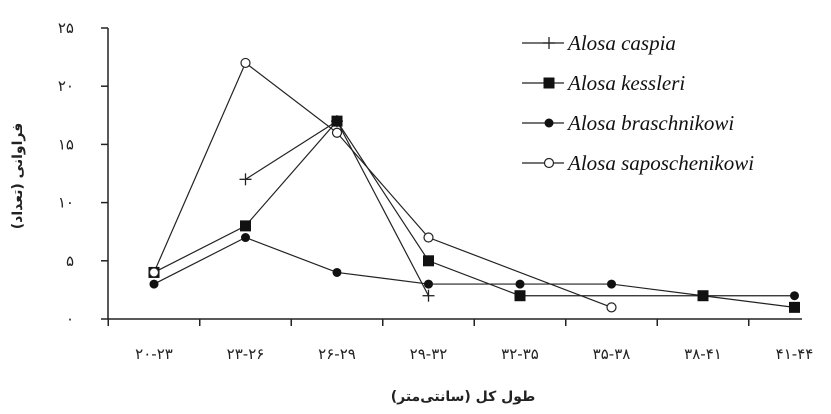 This screenshot has height=414, width=831. What do you see at coordinates (18, 176) in the screenshot?
I see `y-axis-title: فراوانی (تعداد)` at bounding box center [18, 176].